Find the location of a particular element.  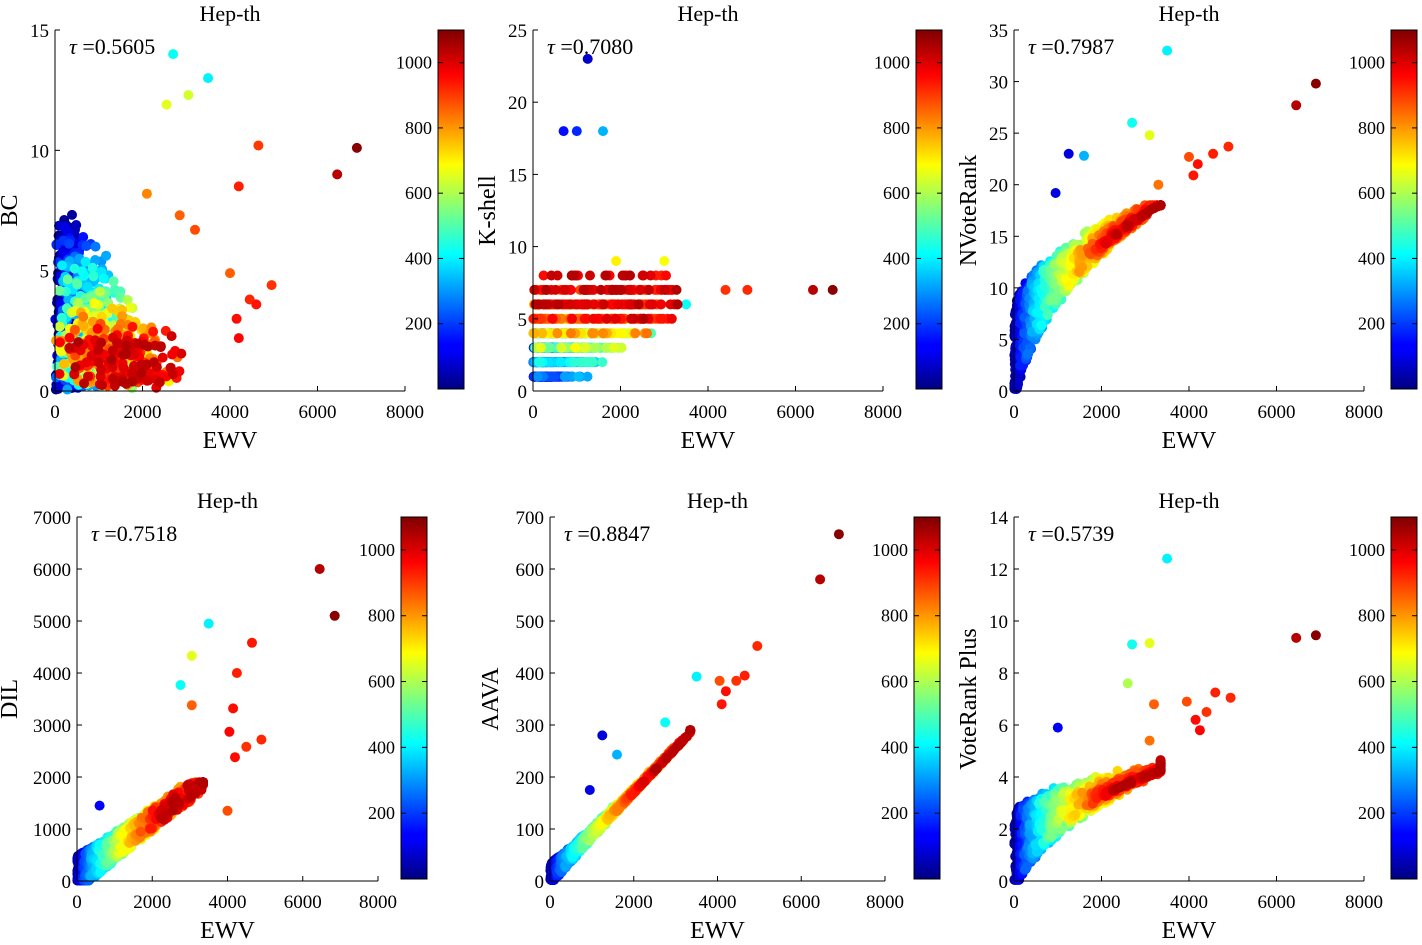

tau-symbol: τ is located at coordinates (97, 533).